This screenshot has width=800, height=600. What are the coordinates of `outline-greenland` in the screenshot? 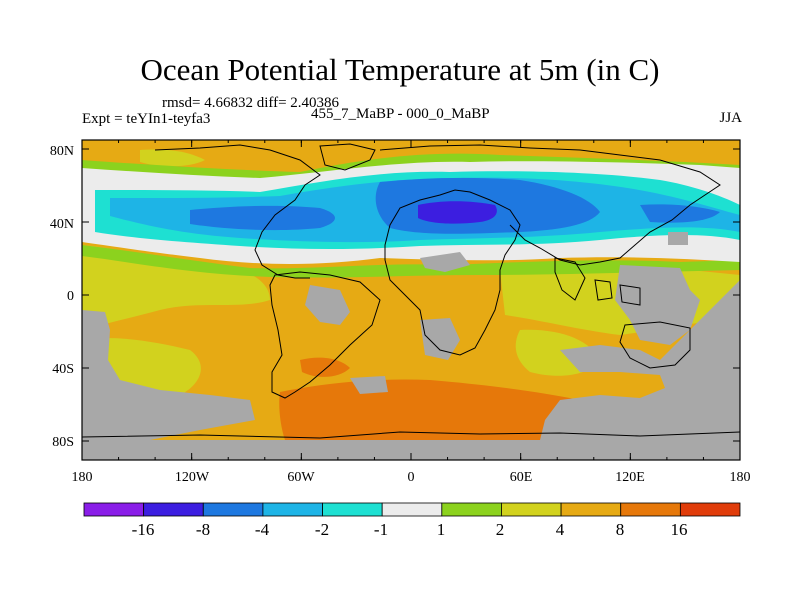 It's located at (347, 157).